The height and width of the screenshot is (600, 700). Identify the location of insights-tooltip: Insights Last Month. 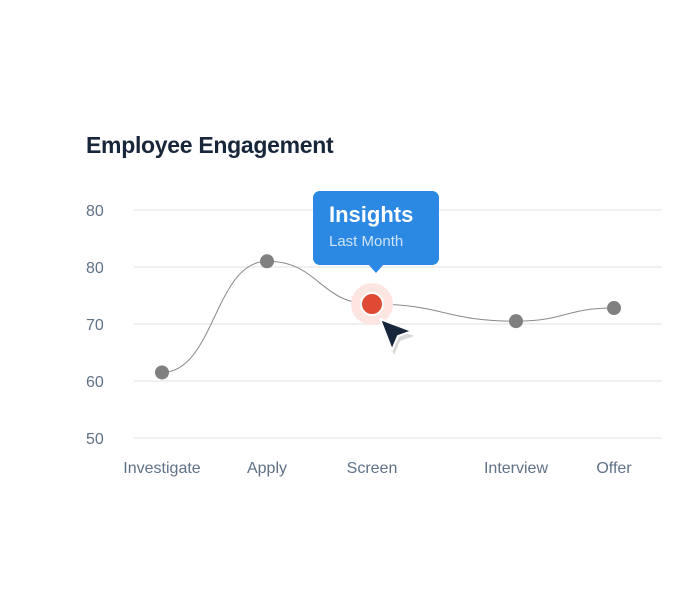
(376, 232).